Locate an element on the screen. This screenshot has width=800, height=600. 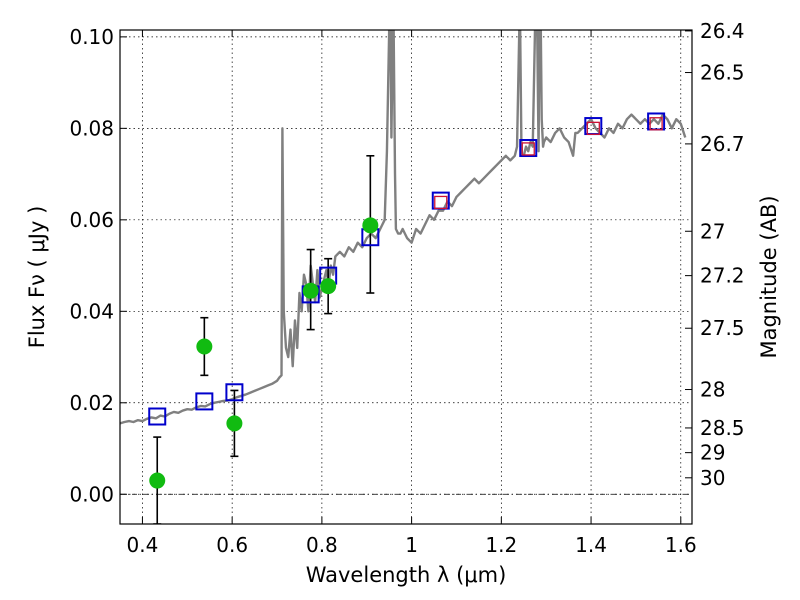
x-tick-label: 0.6 is located at coordinates (232, 545).